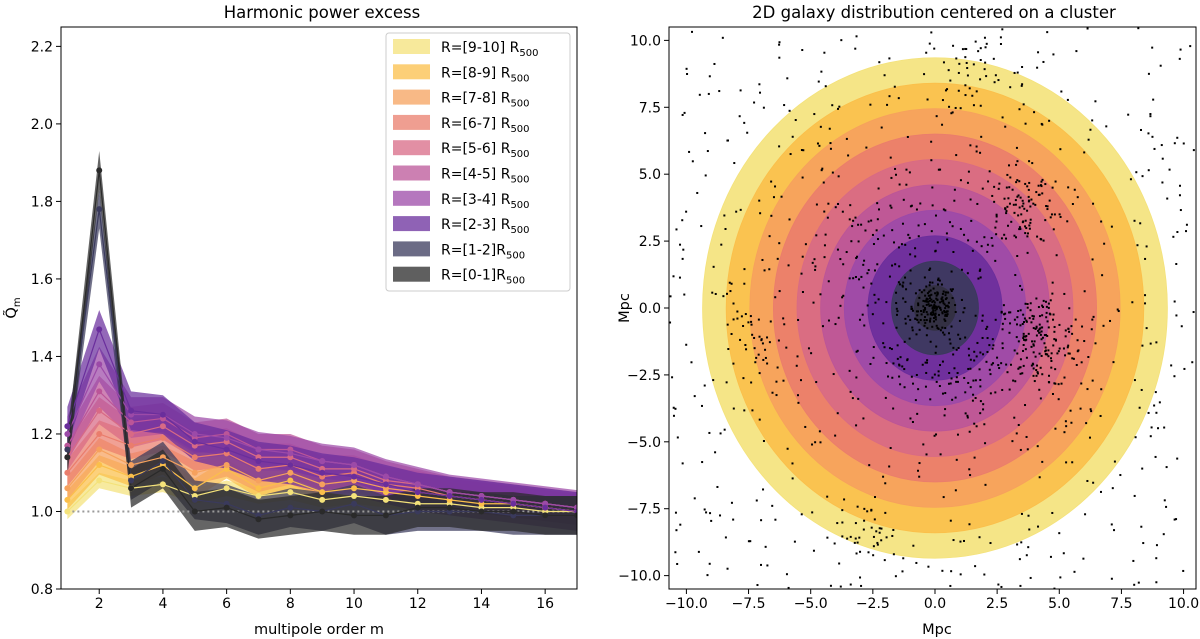 The width and height of the screenshot is (1200, 639). I want to click on left-x-ticks: 2 4 6 8 10 12 14 16, so click(324, 600).